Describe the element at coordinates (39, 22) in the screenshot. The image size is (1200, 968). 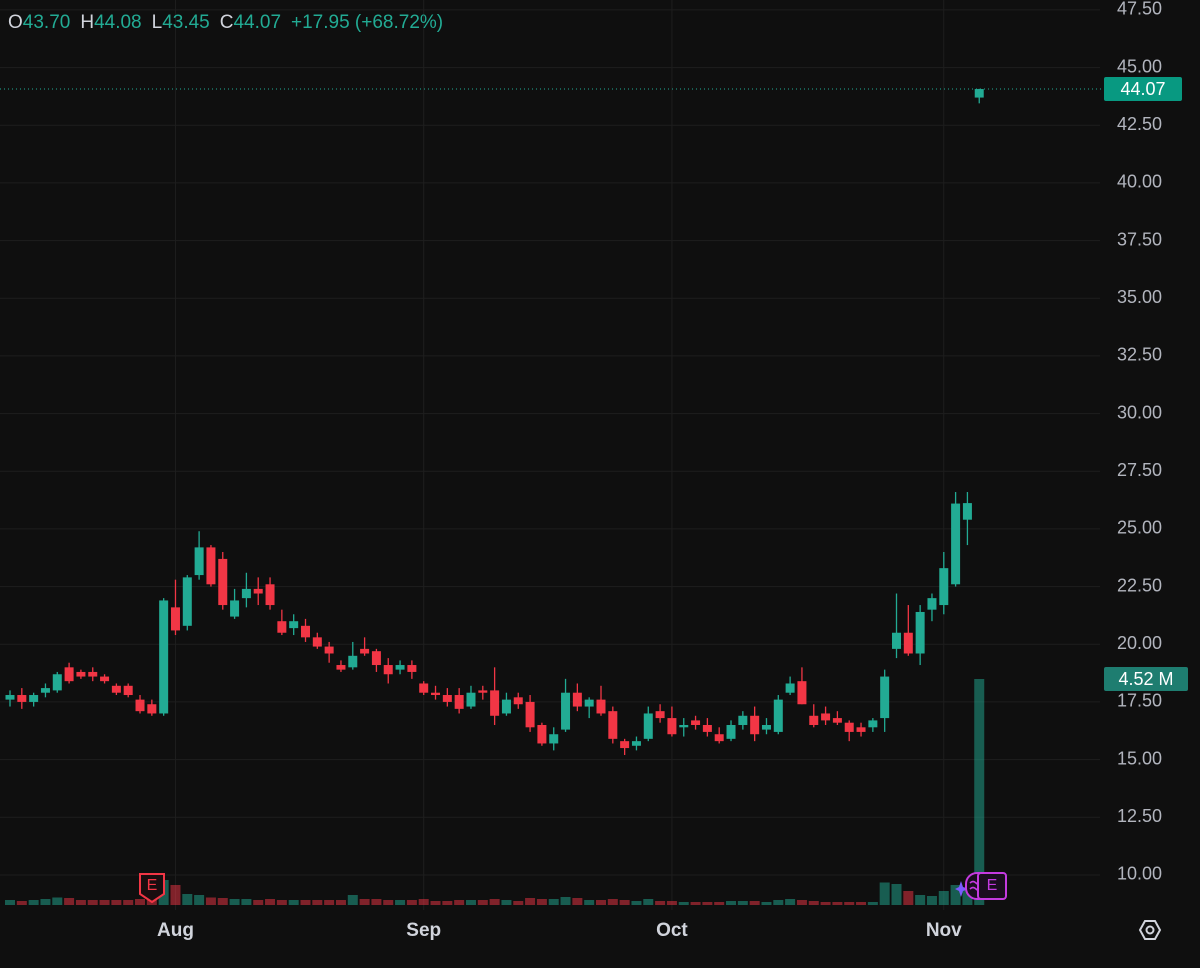
I see `legend-item: O43.70` at that location.